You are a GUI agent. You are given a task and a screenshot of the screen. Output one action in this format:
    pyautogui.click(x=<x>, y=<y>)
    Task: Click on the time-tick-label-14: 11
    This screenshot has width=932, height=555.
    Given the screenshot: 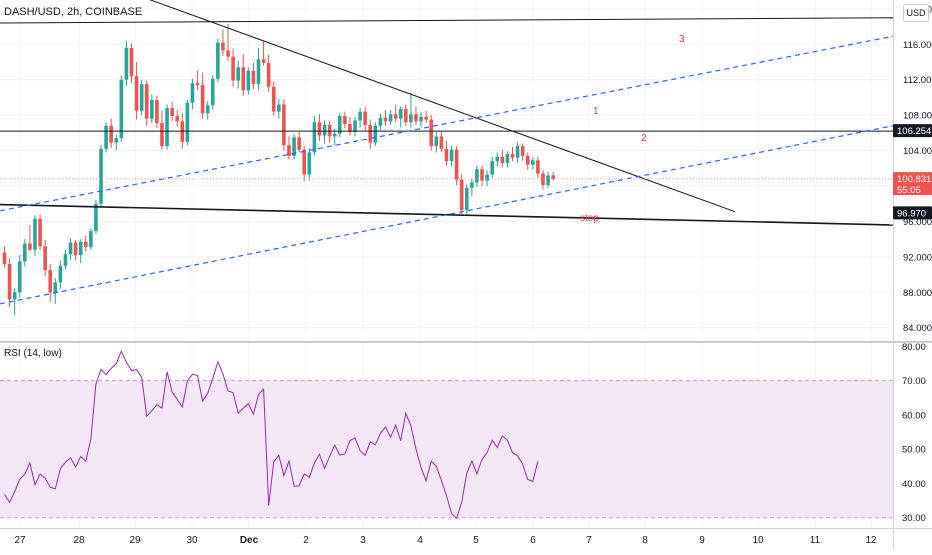 What is the action you would take?
    pyautogui.click(x=815, y=540)
    